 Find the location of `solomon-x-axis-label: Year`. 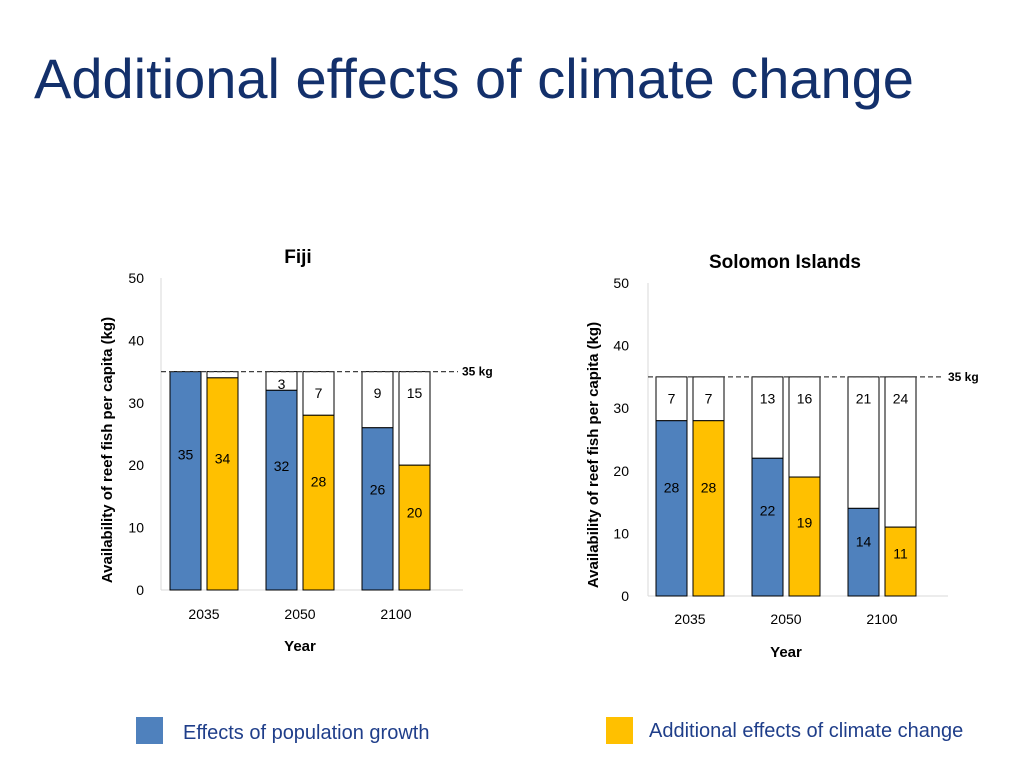

solomon-x-axis-label: Year is located at coordinates (786, 652).